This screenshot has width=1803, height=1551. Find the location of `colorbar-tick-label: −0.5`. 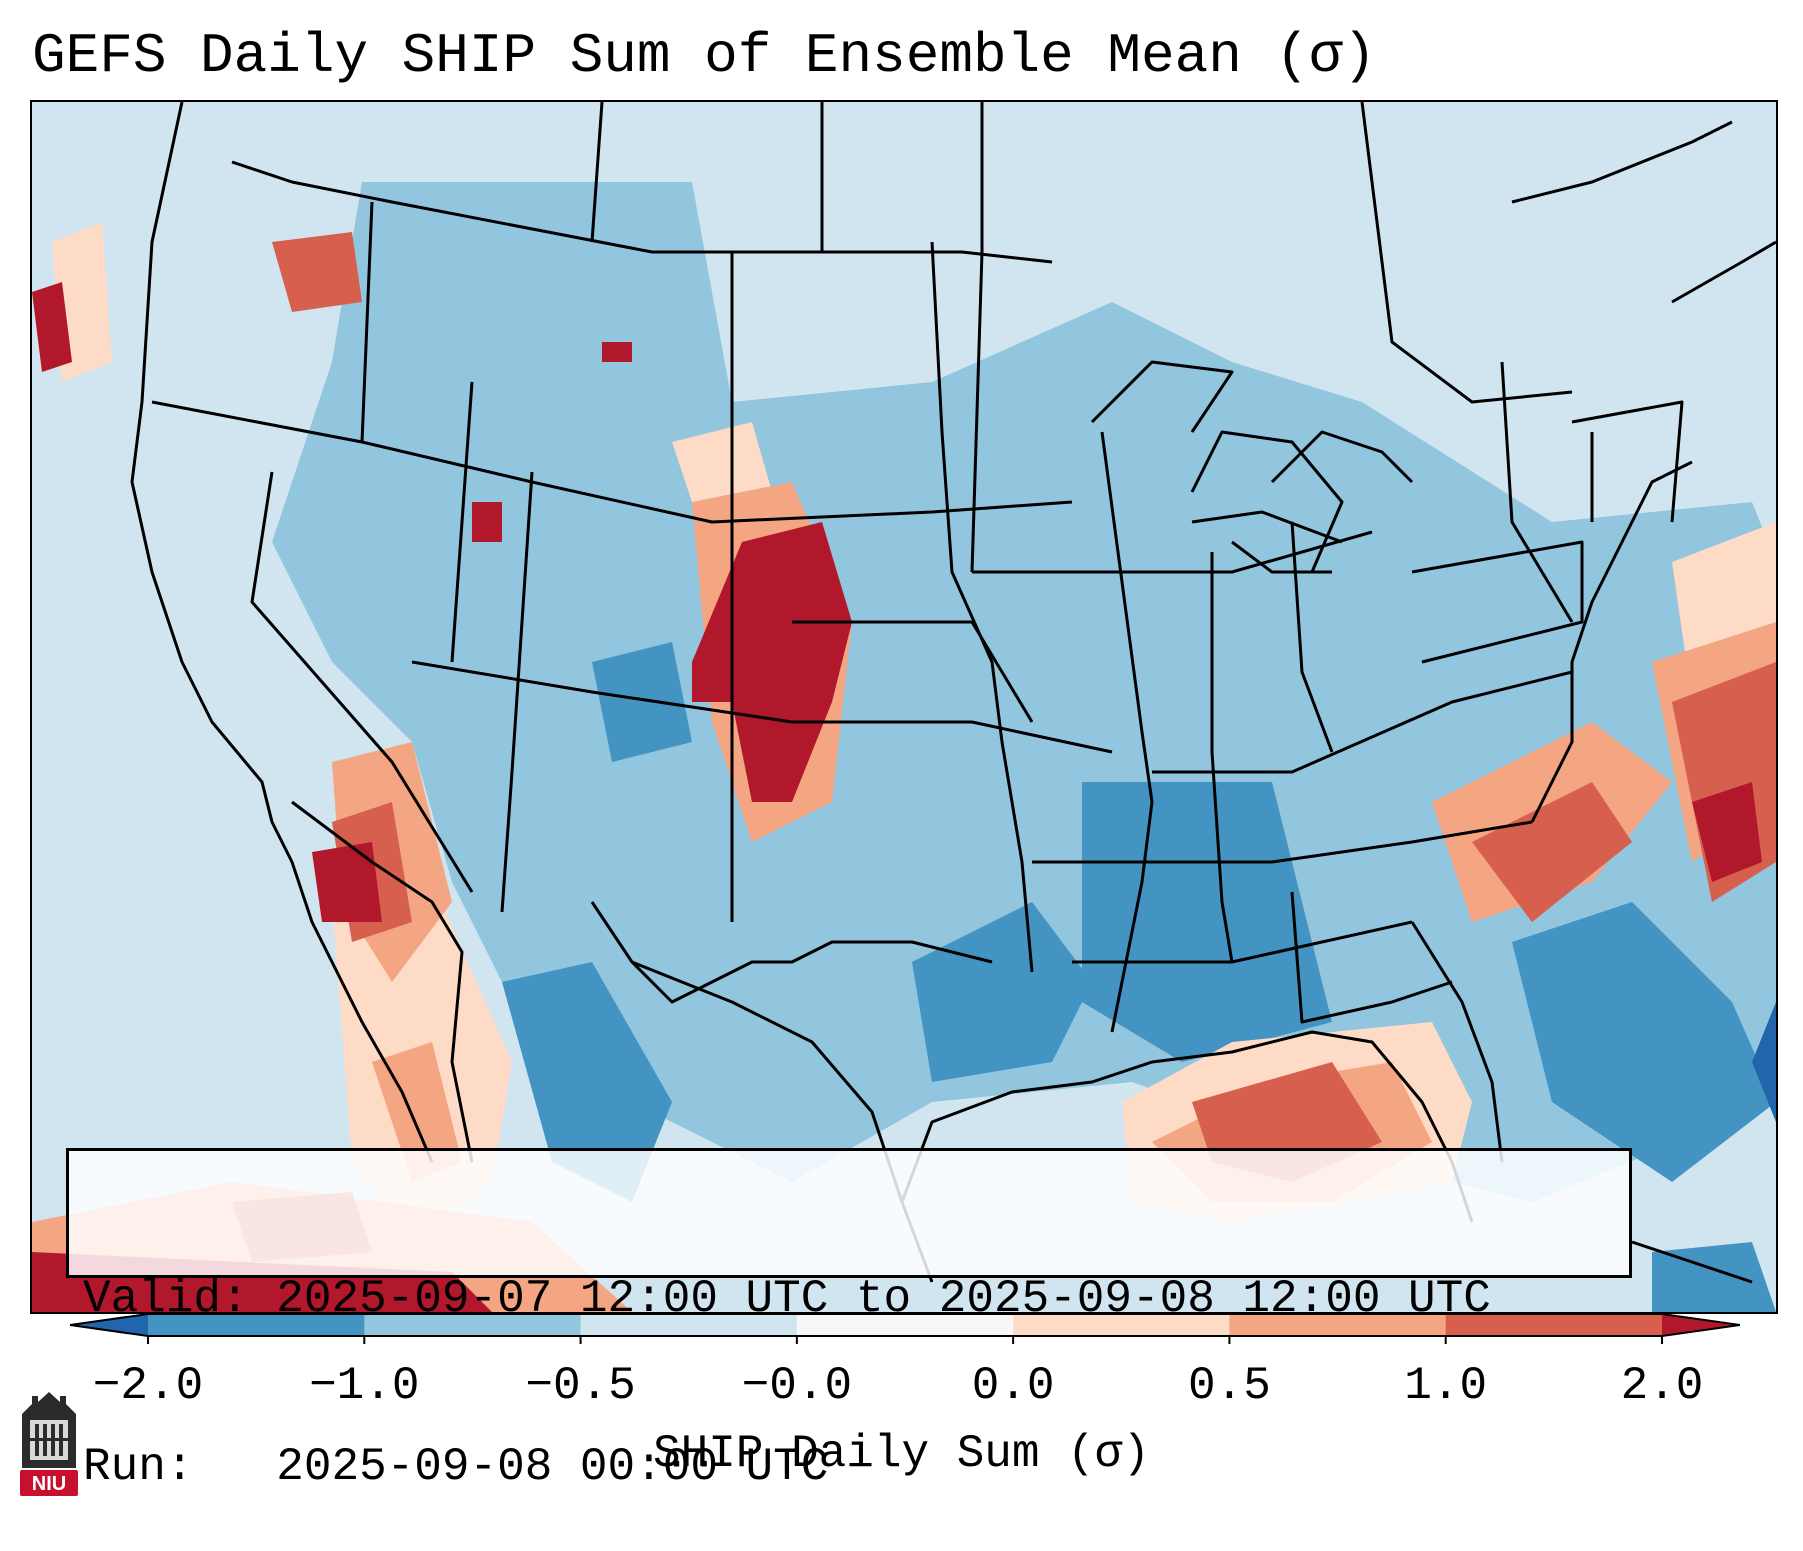

colorbar-tick-label: −0.5 is located at coordinates (580, 1386).